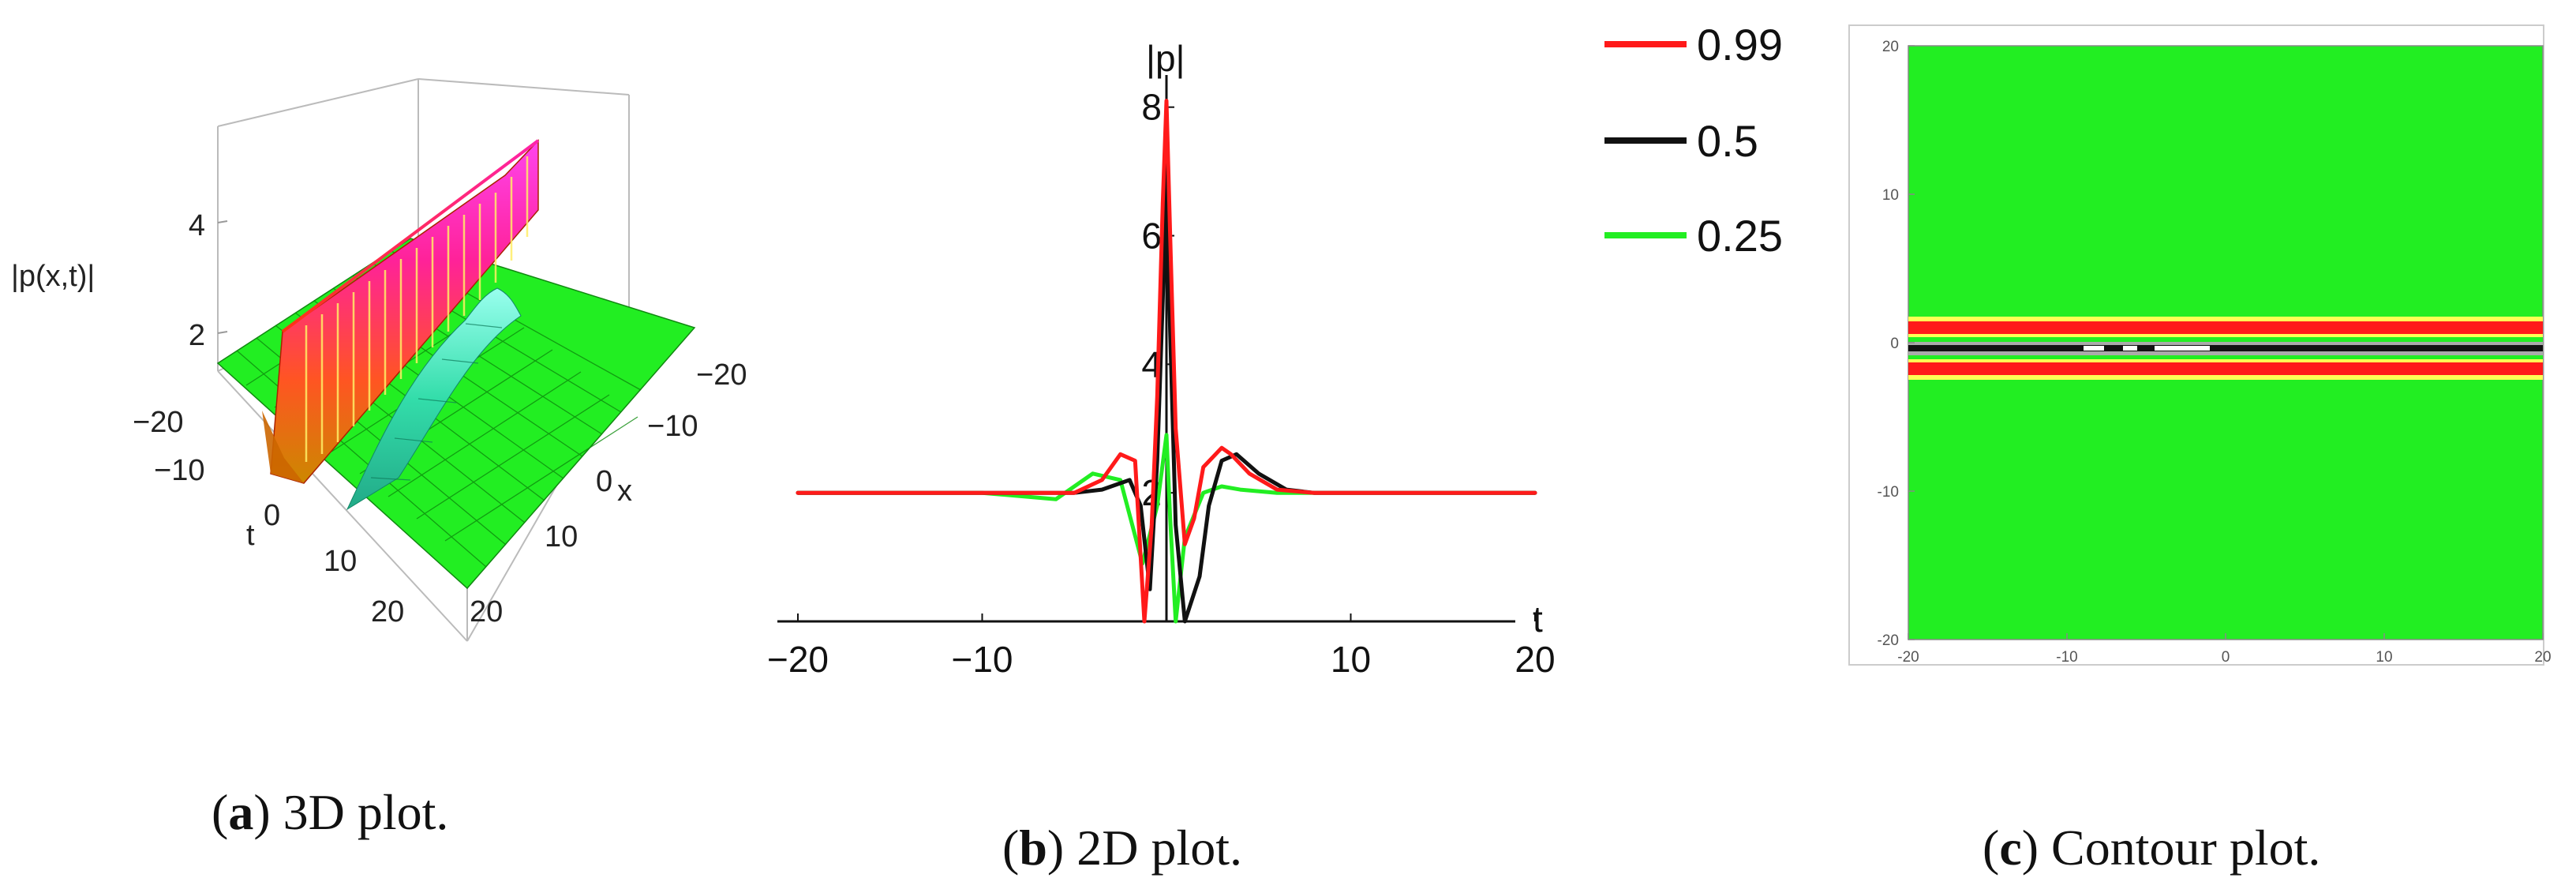 The image size is (2576, 893). What do you see at coordinates (2542, 657) in the screenshot?
I see `contour-x-tick-label: 20` at bounding box center [2542, 657].